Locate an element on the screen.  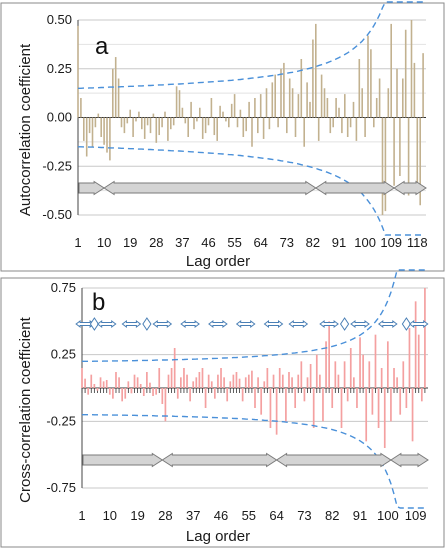
panel-b-xtick-label: 55 is located at coordinates (249, 515).